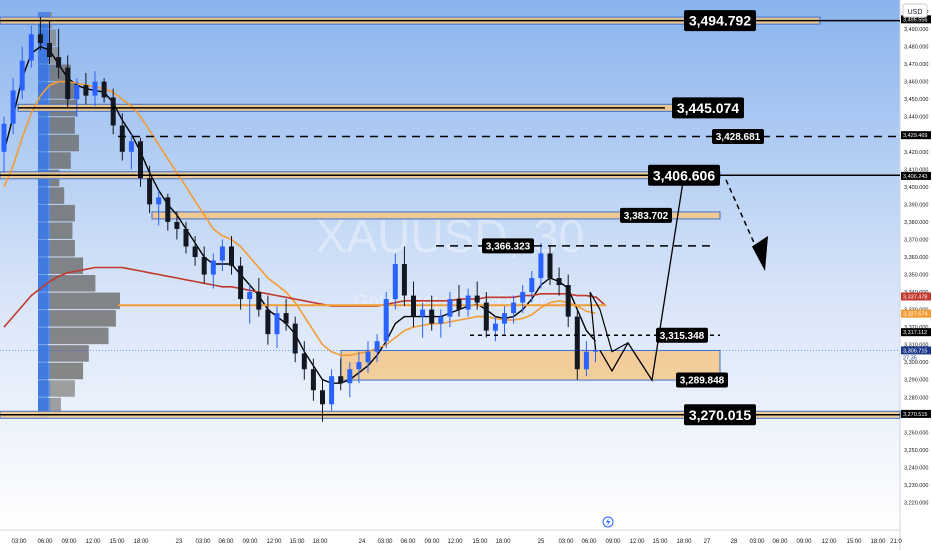 Image resolution: width=932 pixels, height=550 pixels. Describe the element at coordinates (916, 275) in the screenshot. I see `price-axis-background` at that location.